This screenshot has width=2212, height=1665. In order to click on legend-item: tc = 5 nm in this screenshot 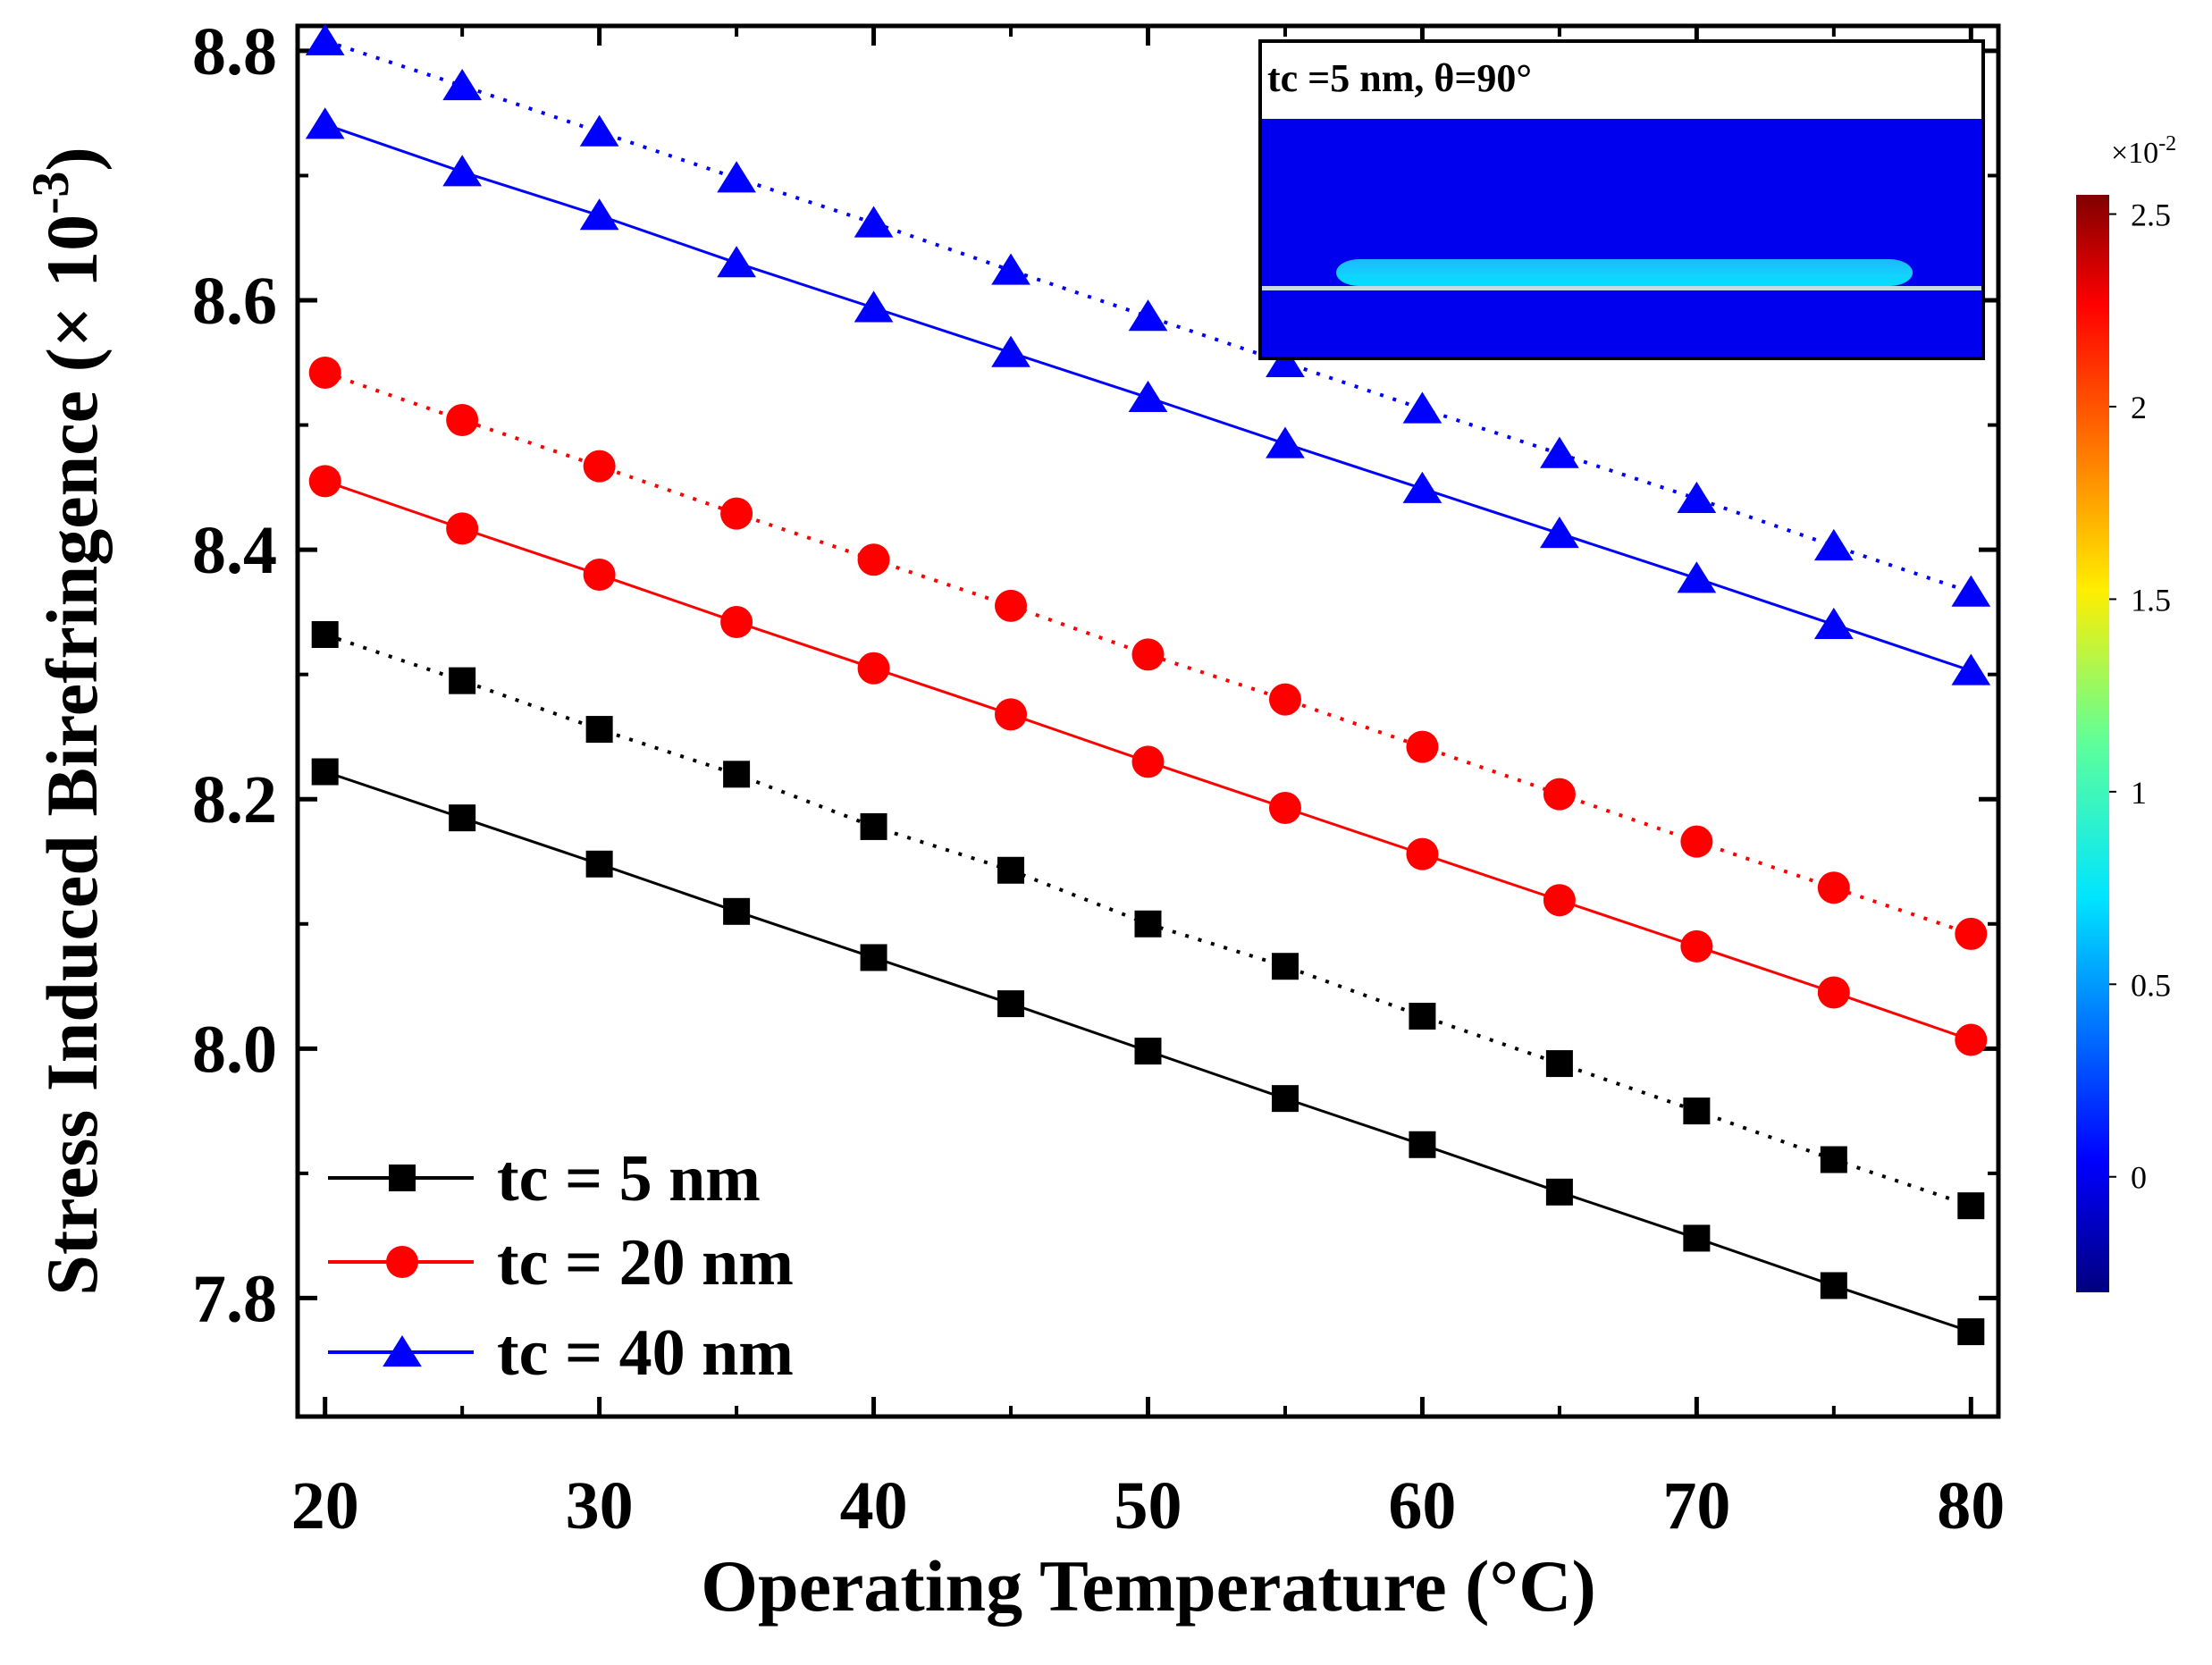, I will do `click(544, 1178)`.